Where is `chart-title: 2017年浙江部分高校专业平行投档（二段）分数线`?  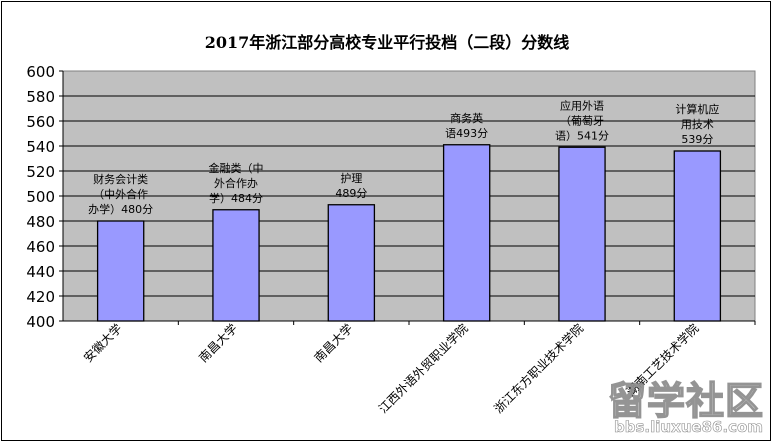 chart-title: 2017年浙江部分高校专业平行投档（二段）分数线 is located at coordinates (387, 42).